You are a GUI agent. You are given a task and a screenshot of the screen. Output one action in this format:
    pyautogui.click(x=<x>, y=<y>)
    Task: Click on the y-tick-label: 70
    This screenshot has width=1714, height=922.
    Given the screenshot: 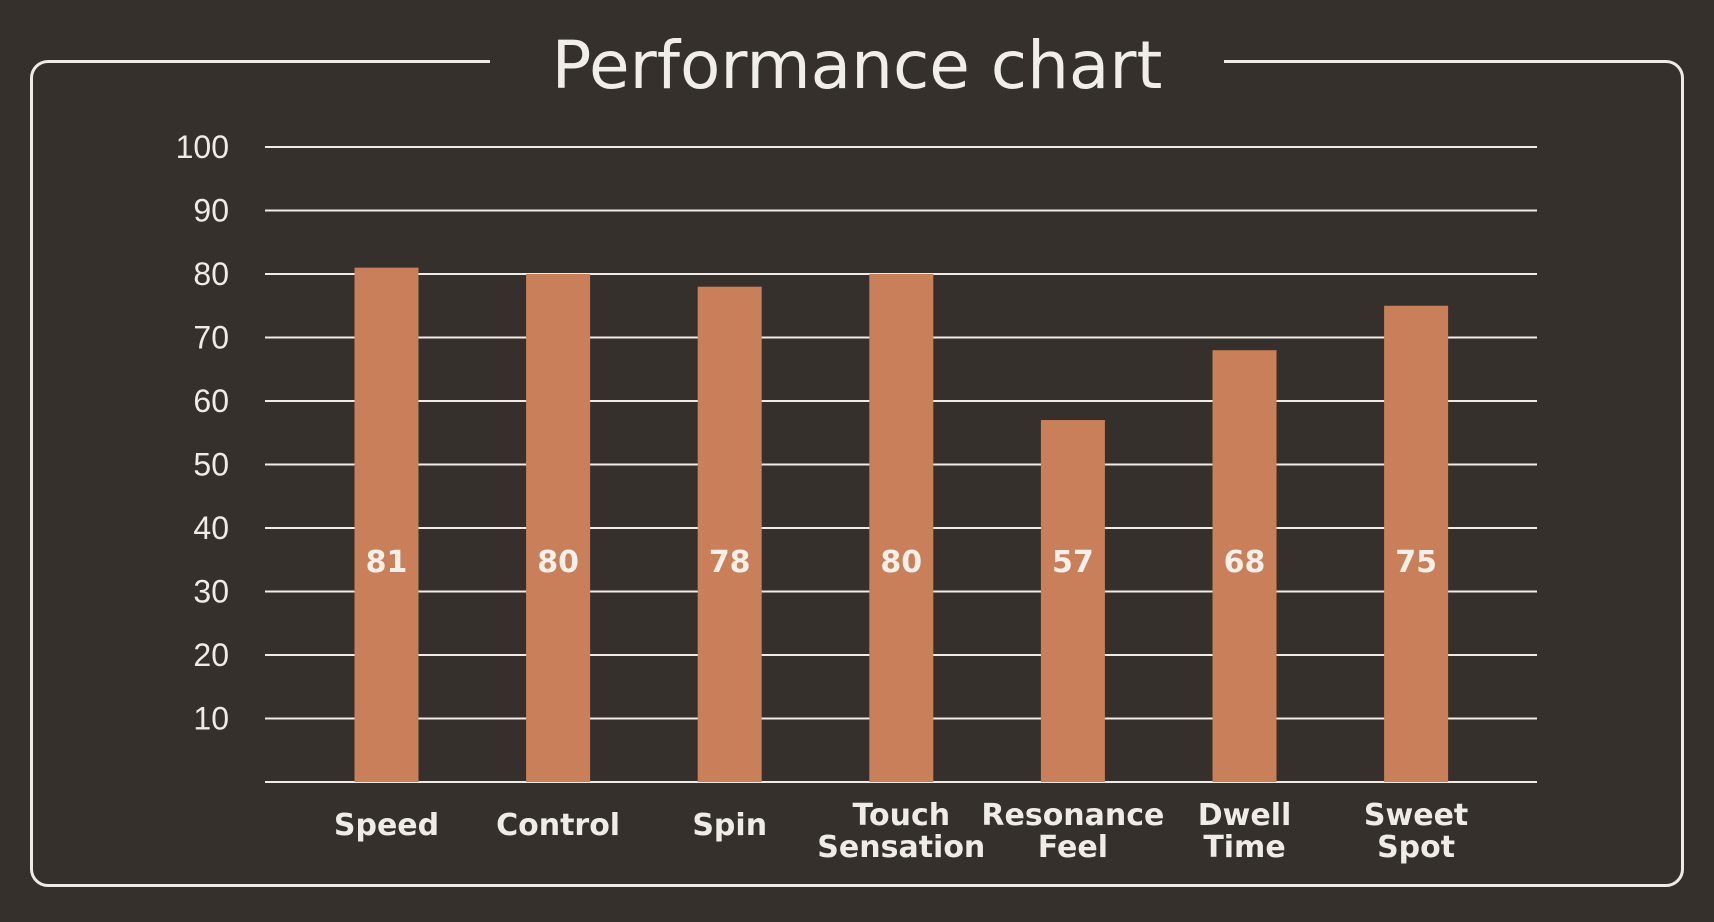 What is the action you would take?
    pyautogui.click(x=211, y=338)
    